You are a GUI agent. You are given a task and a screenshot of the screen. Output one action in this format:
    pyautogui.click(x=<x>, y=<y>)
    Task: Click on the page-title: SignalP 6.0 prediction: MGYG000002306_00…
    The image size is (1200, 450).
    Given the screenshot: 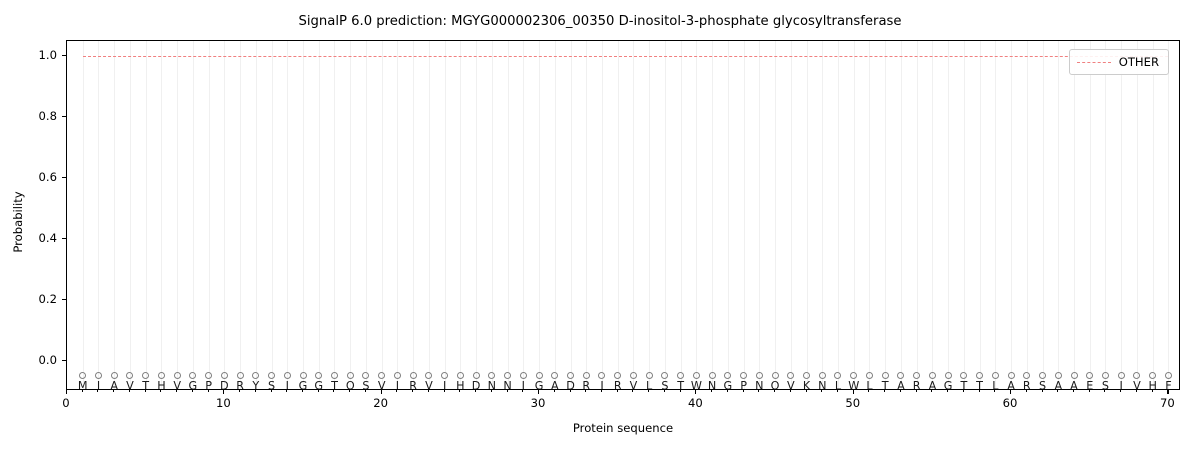 What is the action you would take?
    pyautogui.click(x=600, y=21)
    